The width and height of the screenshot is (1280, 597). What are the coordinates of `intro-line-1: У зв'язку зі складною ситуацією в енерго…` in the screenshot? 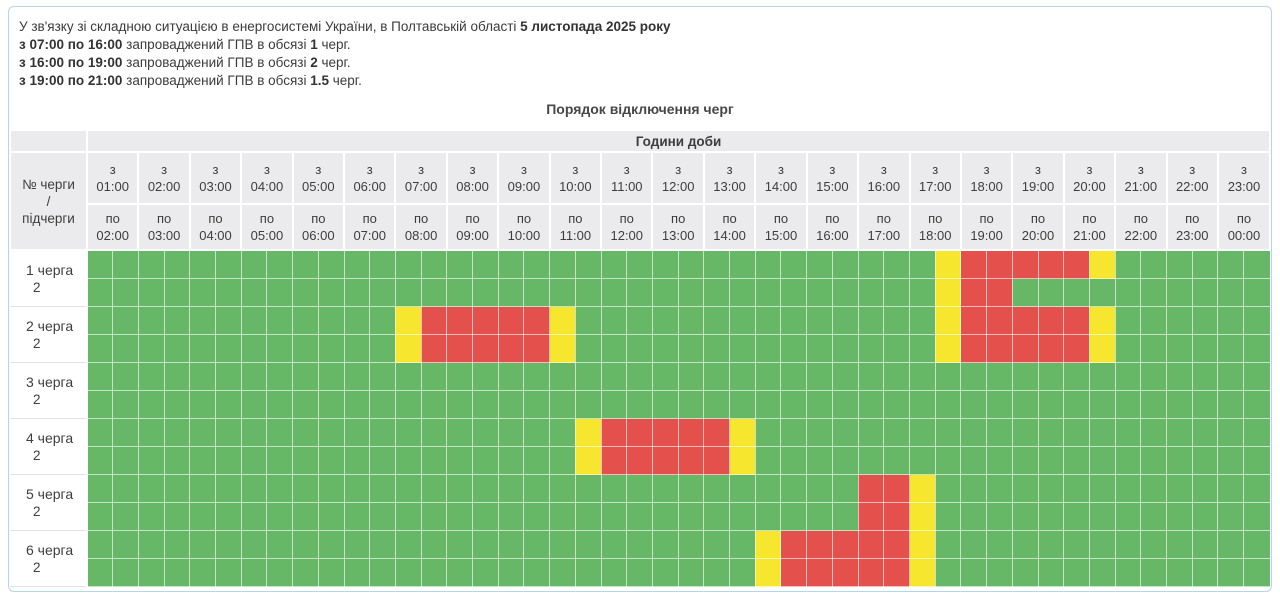 It's located at (640, 27).